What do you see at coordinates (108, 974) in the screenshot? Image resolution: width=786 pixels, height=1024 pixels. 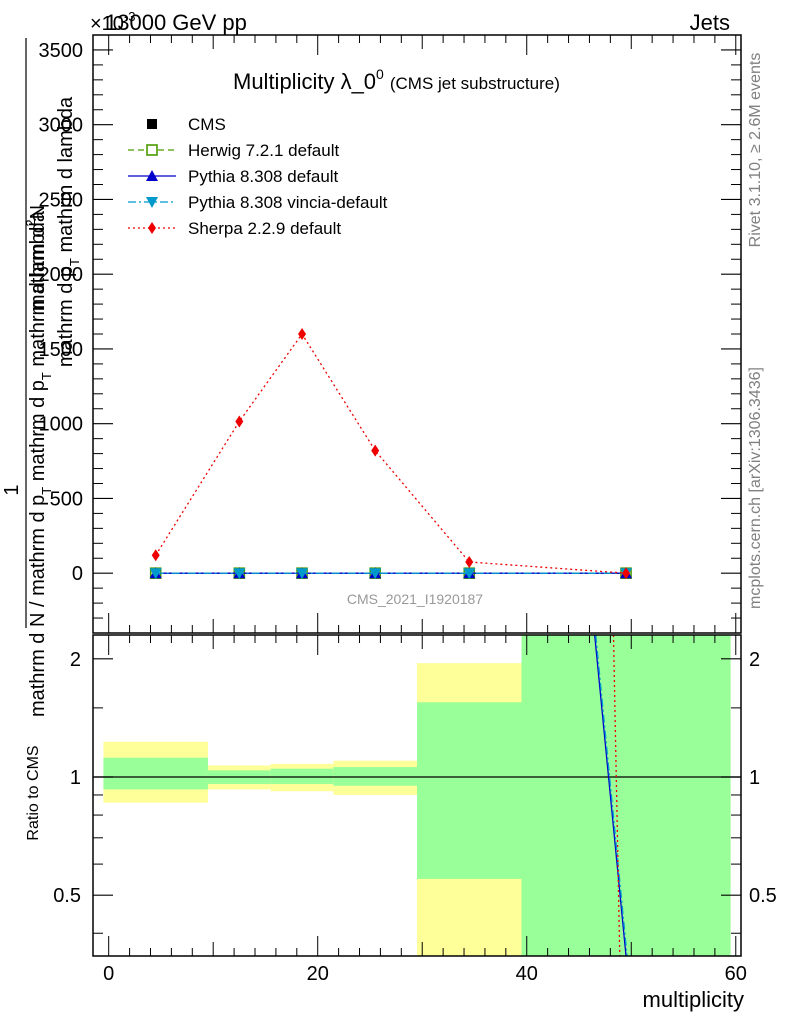 I see `x-tick-label: 0` at bounding box center [108, 974].